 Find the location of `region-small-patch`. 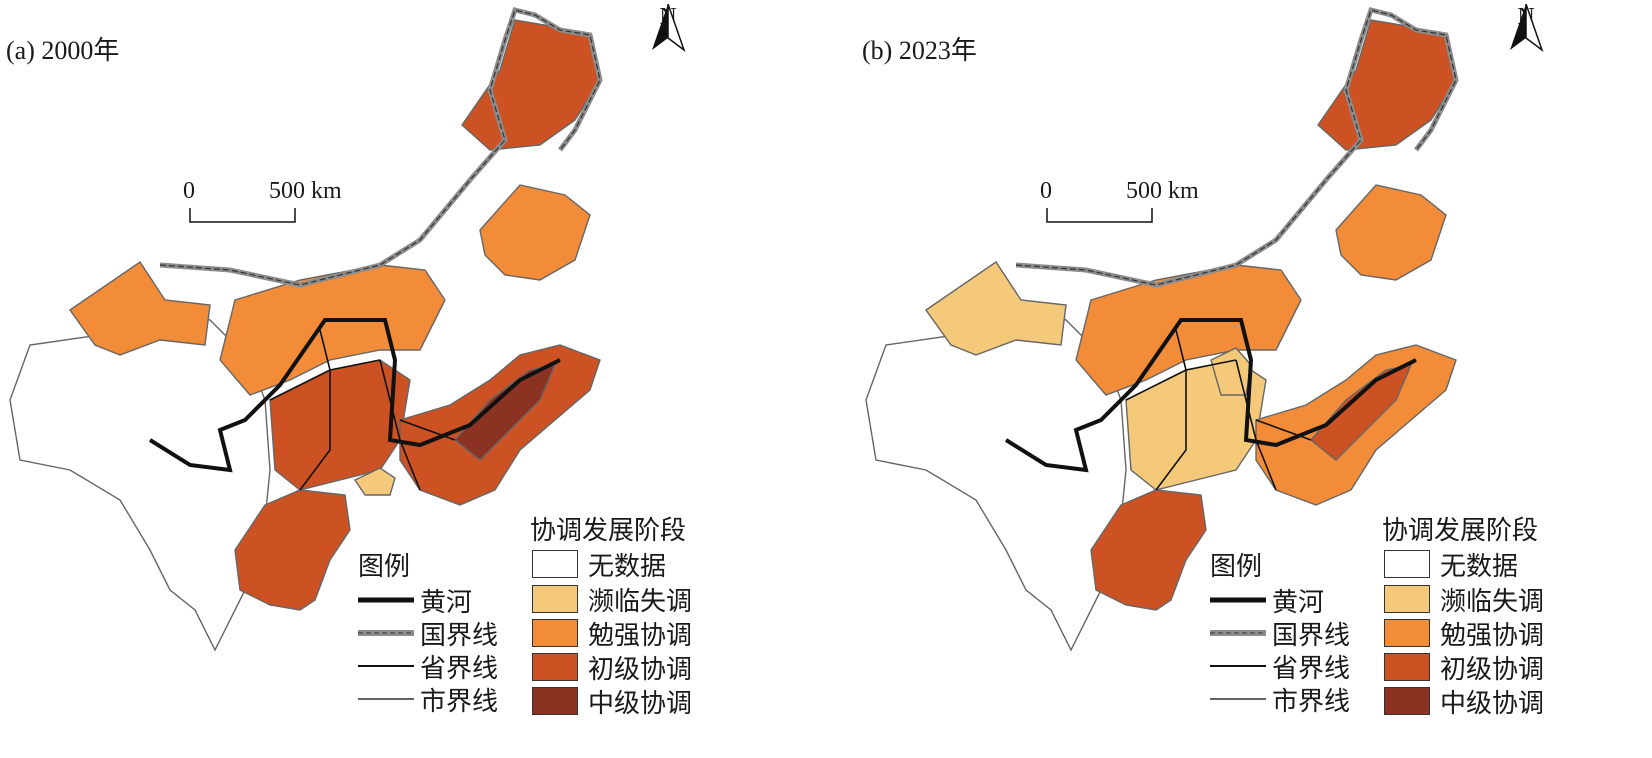

region-small-patch is located at coordinates (374, 481).